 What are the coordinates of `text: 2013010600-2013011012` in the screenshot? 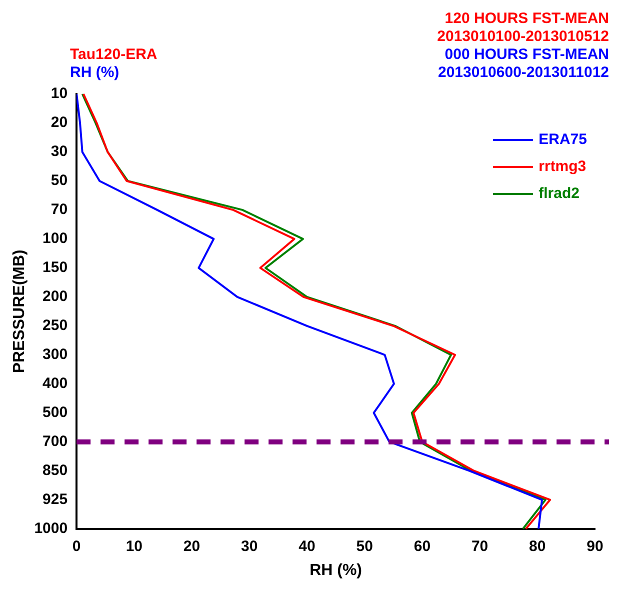 It's located at (523, 73).